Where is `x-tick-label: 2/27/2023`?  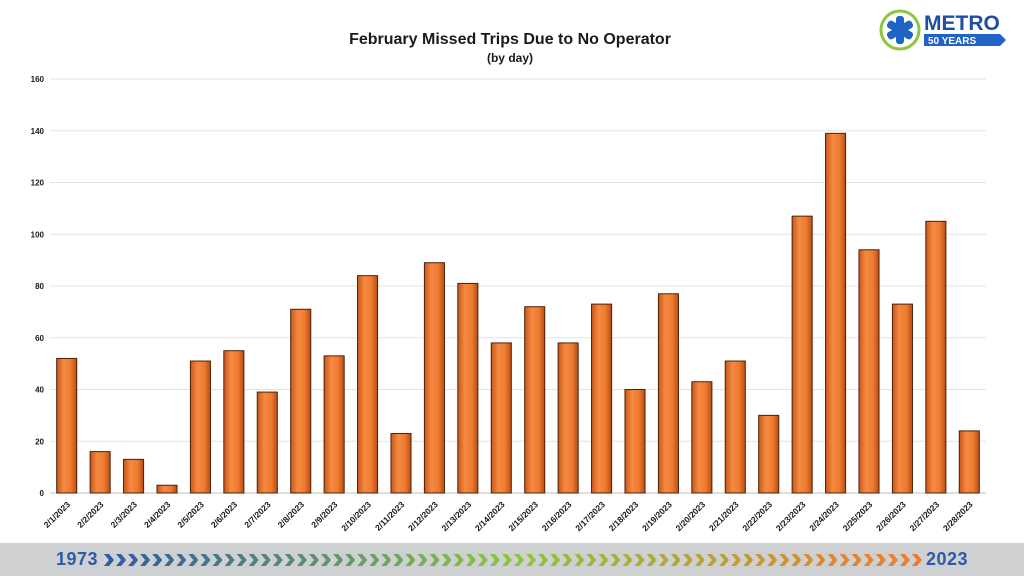 x-tick-label: 2/27/2023 is located at coordinates (924, 516).